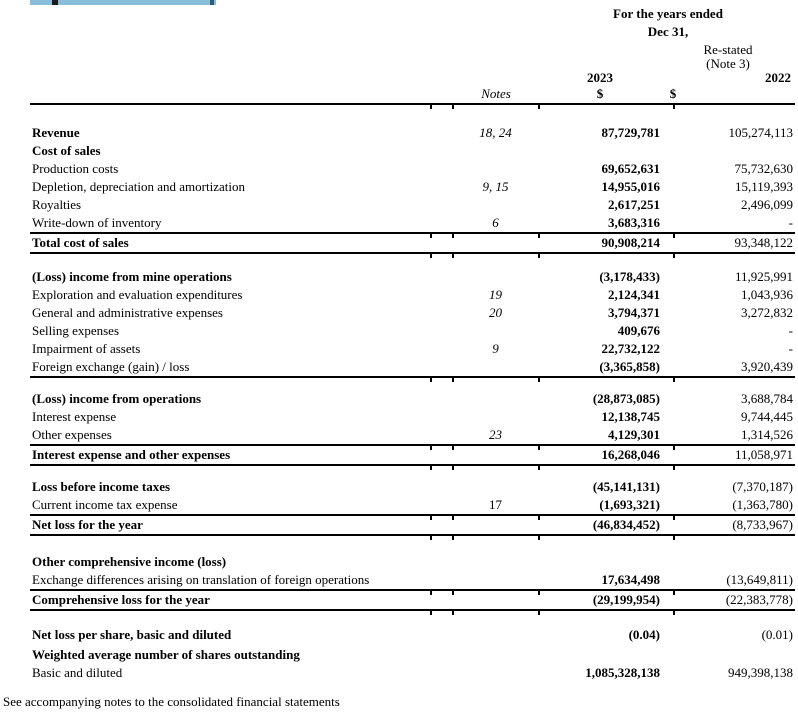 Image resolution: width=798 pixels, height=719 pixels. Describe the element at coordinates (760, 132) in the screenshot. I see `value-2022: 105,274,113` at that location.